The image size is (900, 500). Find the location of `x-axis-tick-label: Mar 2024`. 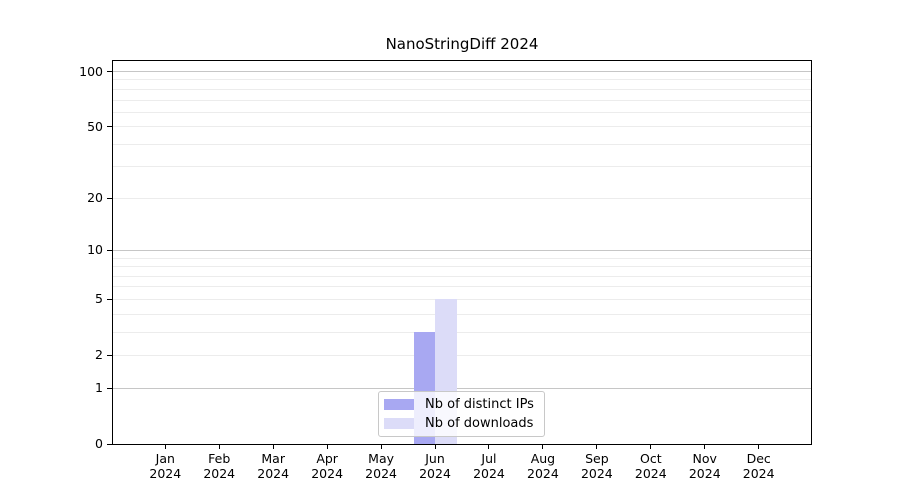

x-axis-tick-label: Mar 2024 is located at coordinates (273, 466).